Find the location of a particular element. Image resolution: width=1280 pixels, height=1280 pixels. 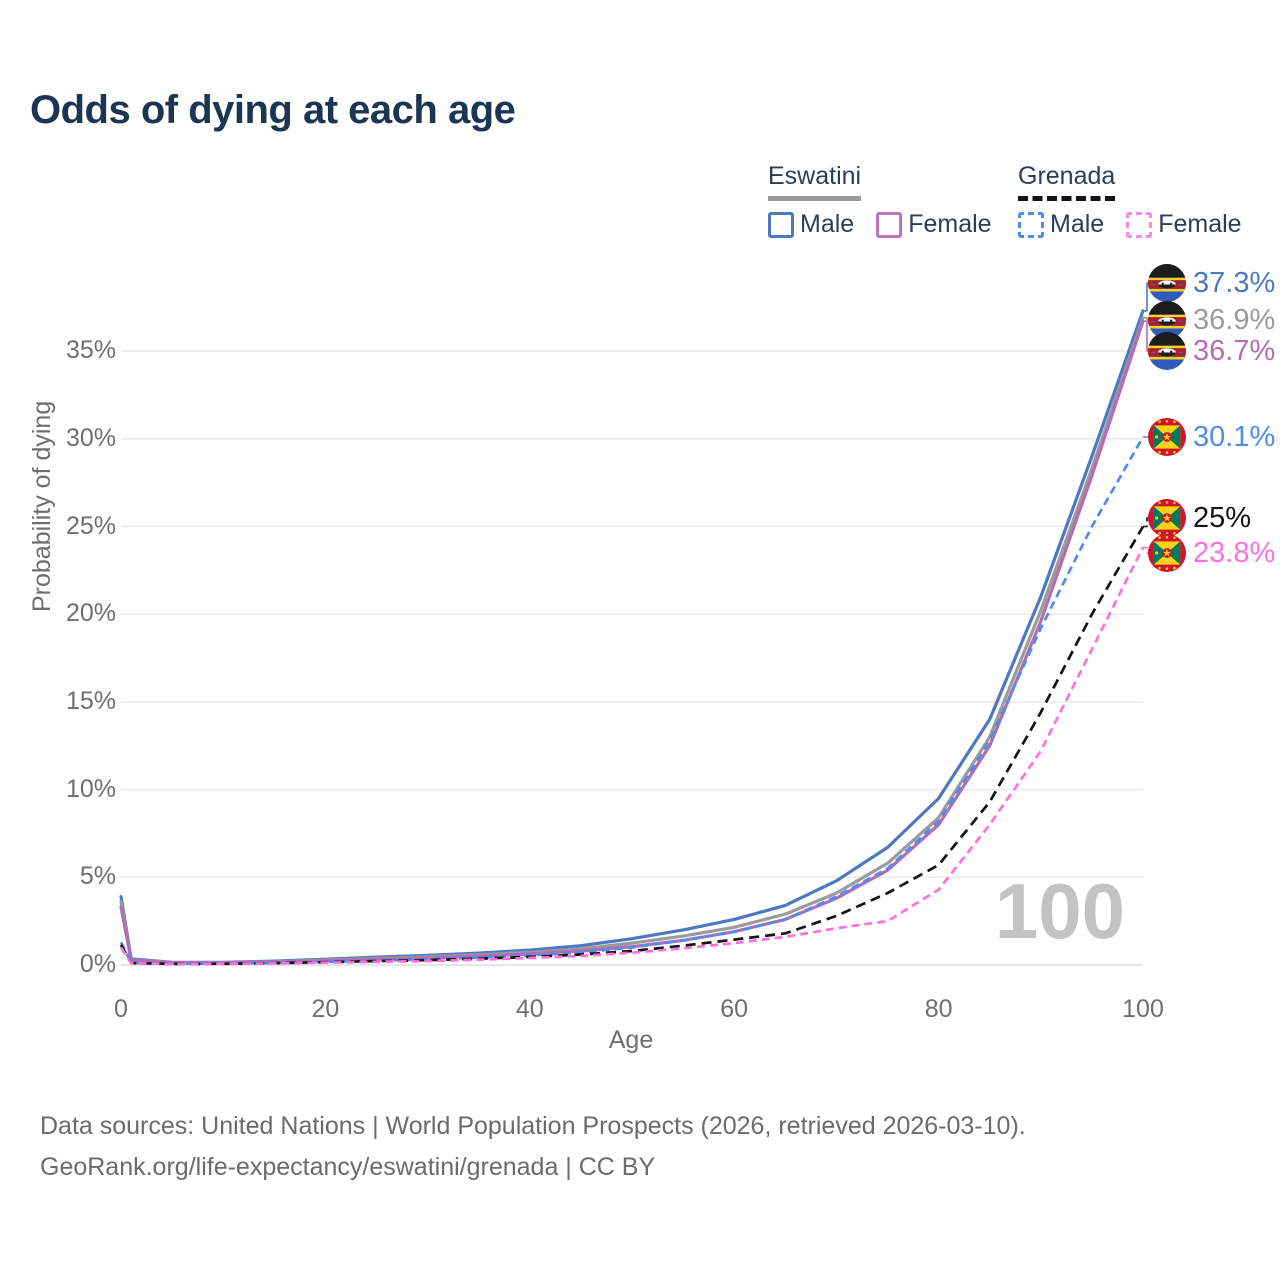

legend-item-grenada-female: Female is located at coordinates (1184, 224).